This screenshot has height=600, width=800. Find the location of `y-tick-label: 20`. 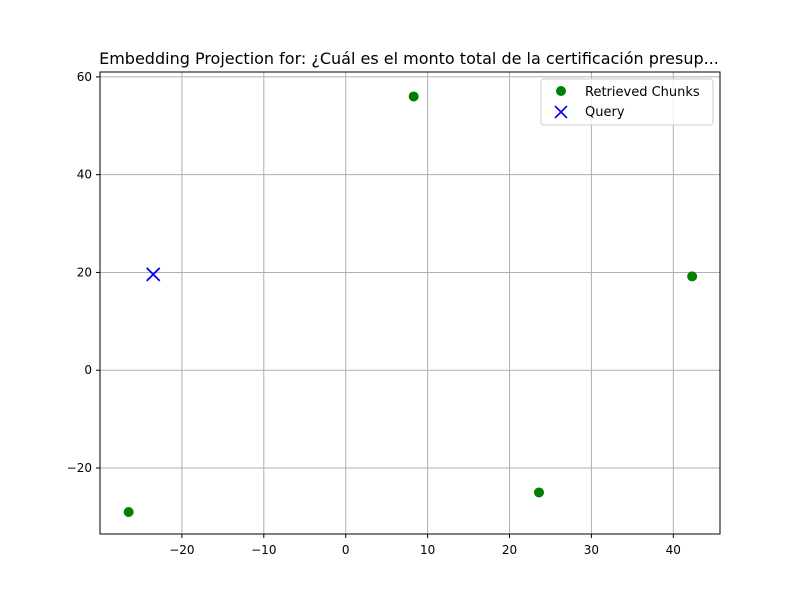

y-tick-label: 20 is located at coordinates (84, 272).